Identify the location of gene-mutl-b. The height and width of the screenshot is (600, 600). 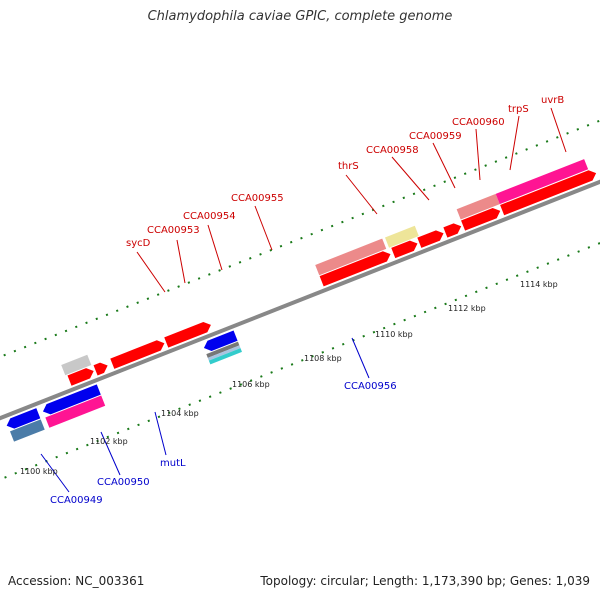
(75, 411).